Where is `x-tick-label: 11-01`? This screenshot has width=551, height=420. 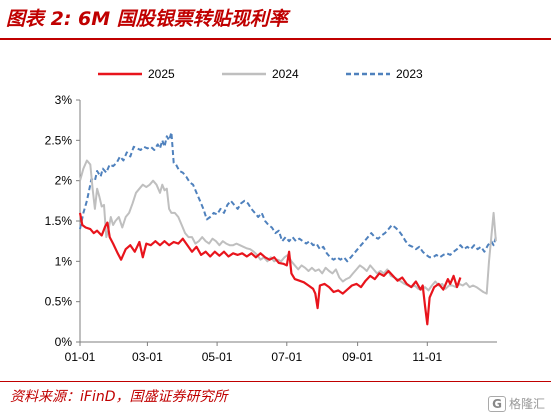
x-tick-label: 11-01 is located at coordinates (427, 357).